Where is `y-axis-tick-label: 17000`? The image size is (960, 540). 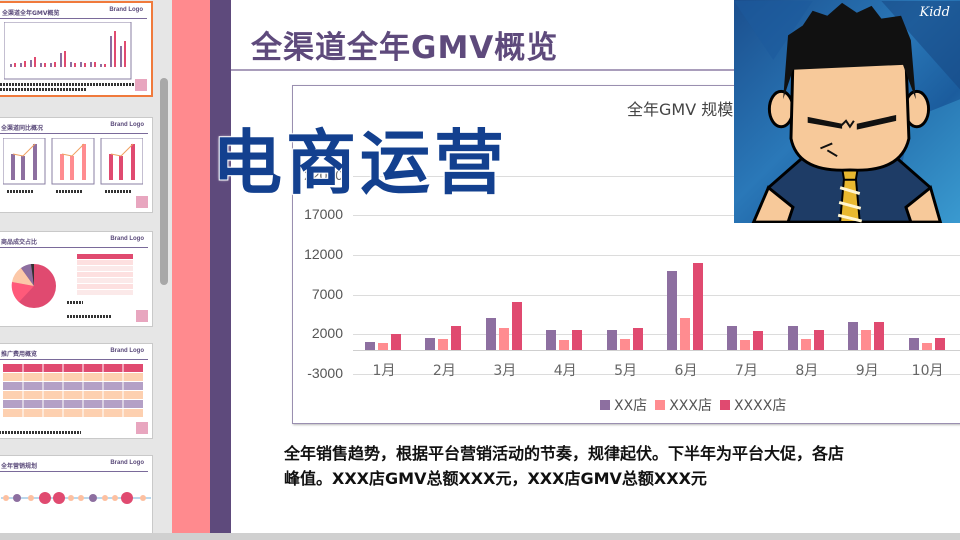 y-axis-tick-label: 17000 is located at coordinates (323, 214).